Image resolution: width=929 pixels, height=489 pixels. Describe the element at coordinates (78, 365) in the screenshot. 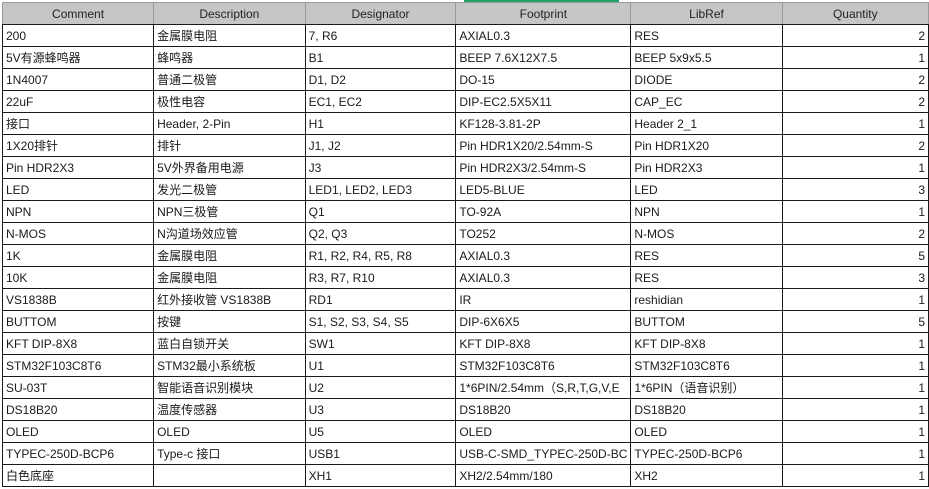

I see `cell-comment: STM32F103C8T6` at that location.